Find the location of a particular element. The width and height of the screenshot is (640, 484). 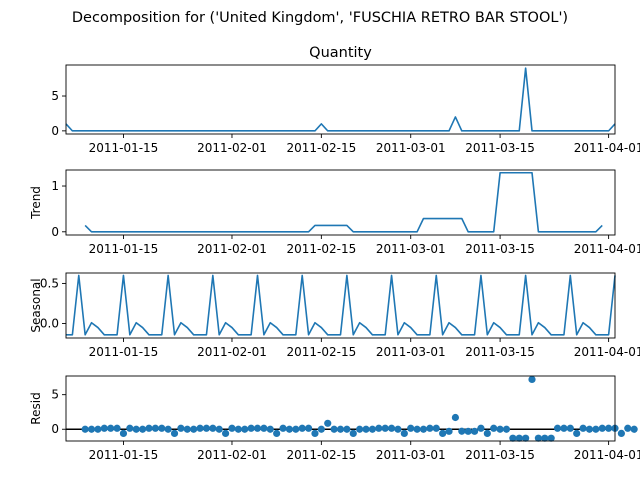

y-tick-label: 5 is located at coordinates (55, 395).